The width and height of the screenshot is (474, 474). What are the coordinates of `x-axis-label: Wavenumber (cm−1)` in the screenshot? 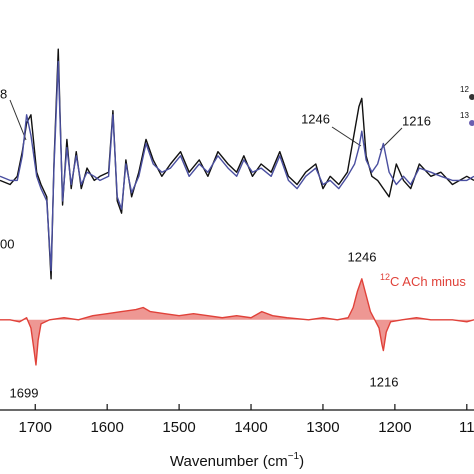 It's located at (237, 460).